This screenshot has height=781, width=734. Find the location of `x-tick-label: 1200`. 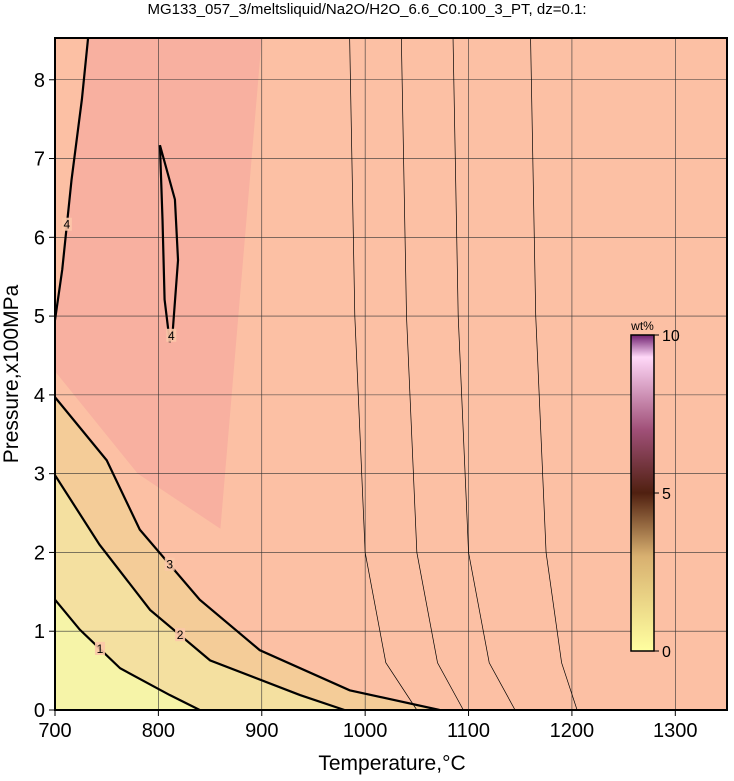

x-tick-label: 1200 is located at coordinates (572, 731).